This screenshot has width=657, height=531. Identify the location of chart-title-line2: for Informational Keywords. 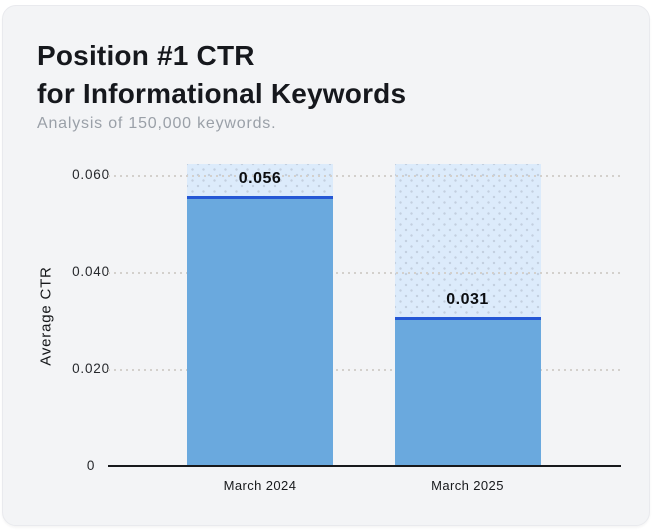
(222, 93).